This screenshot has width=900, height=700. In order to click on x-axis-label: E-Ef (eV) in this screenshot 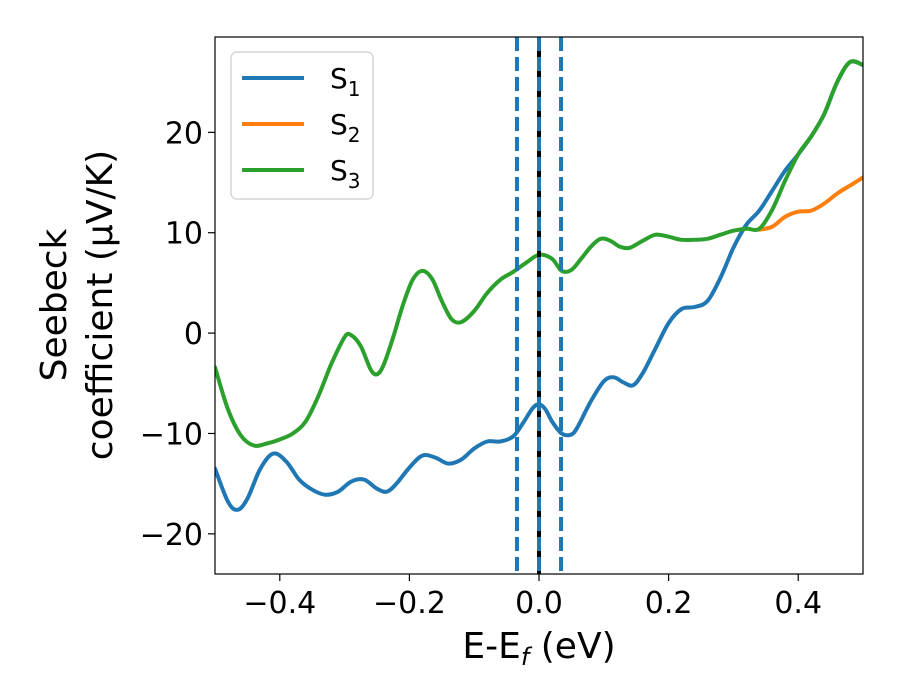, I will do `click(538, 648)`.